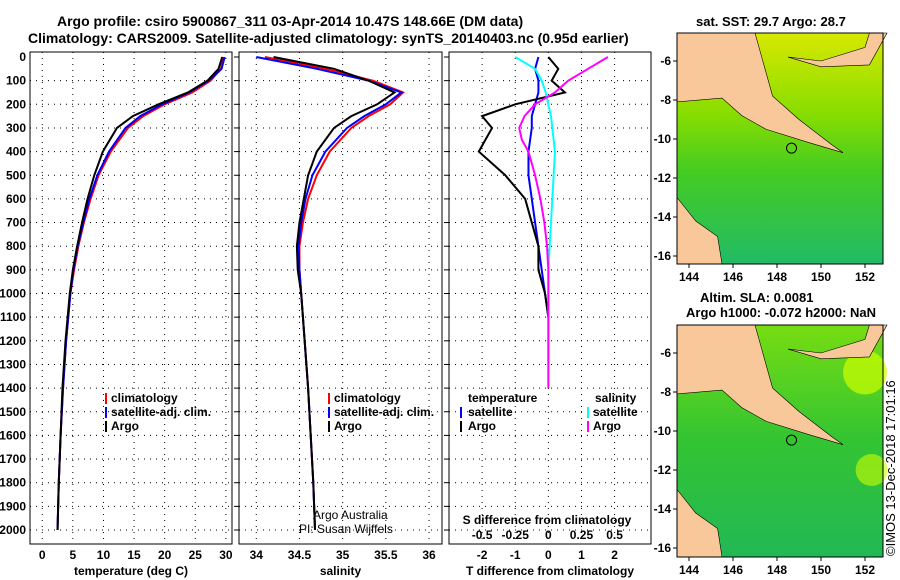  Describe the element at coordinates (22, 57) in the screenshot. I see `y-tick-label: 0` at that location.